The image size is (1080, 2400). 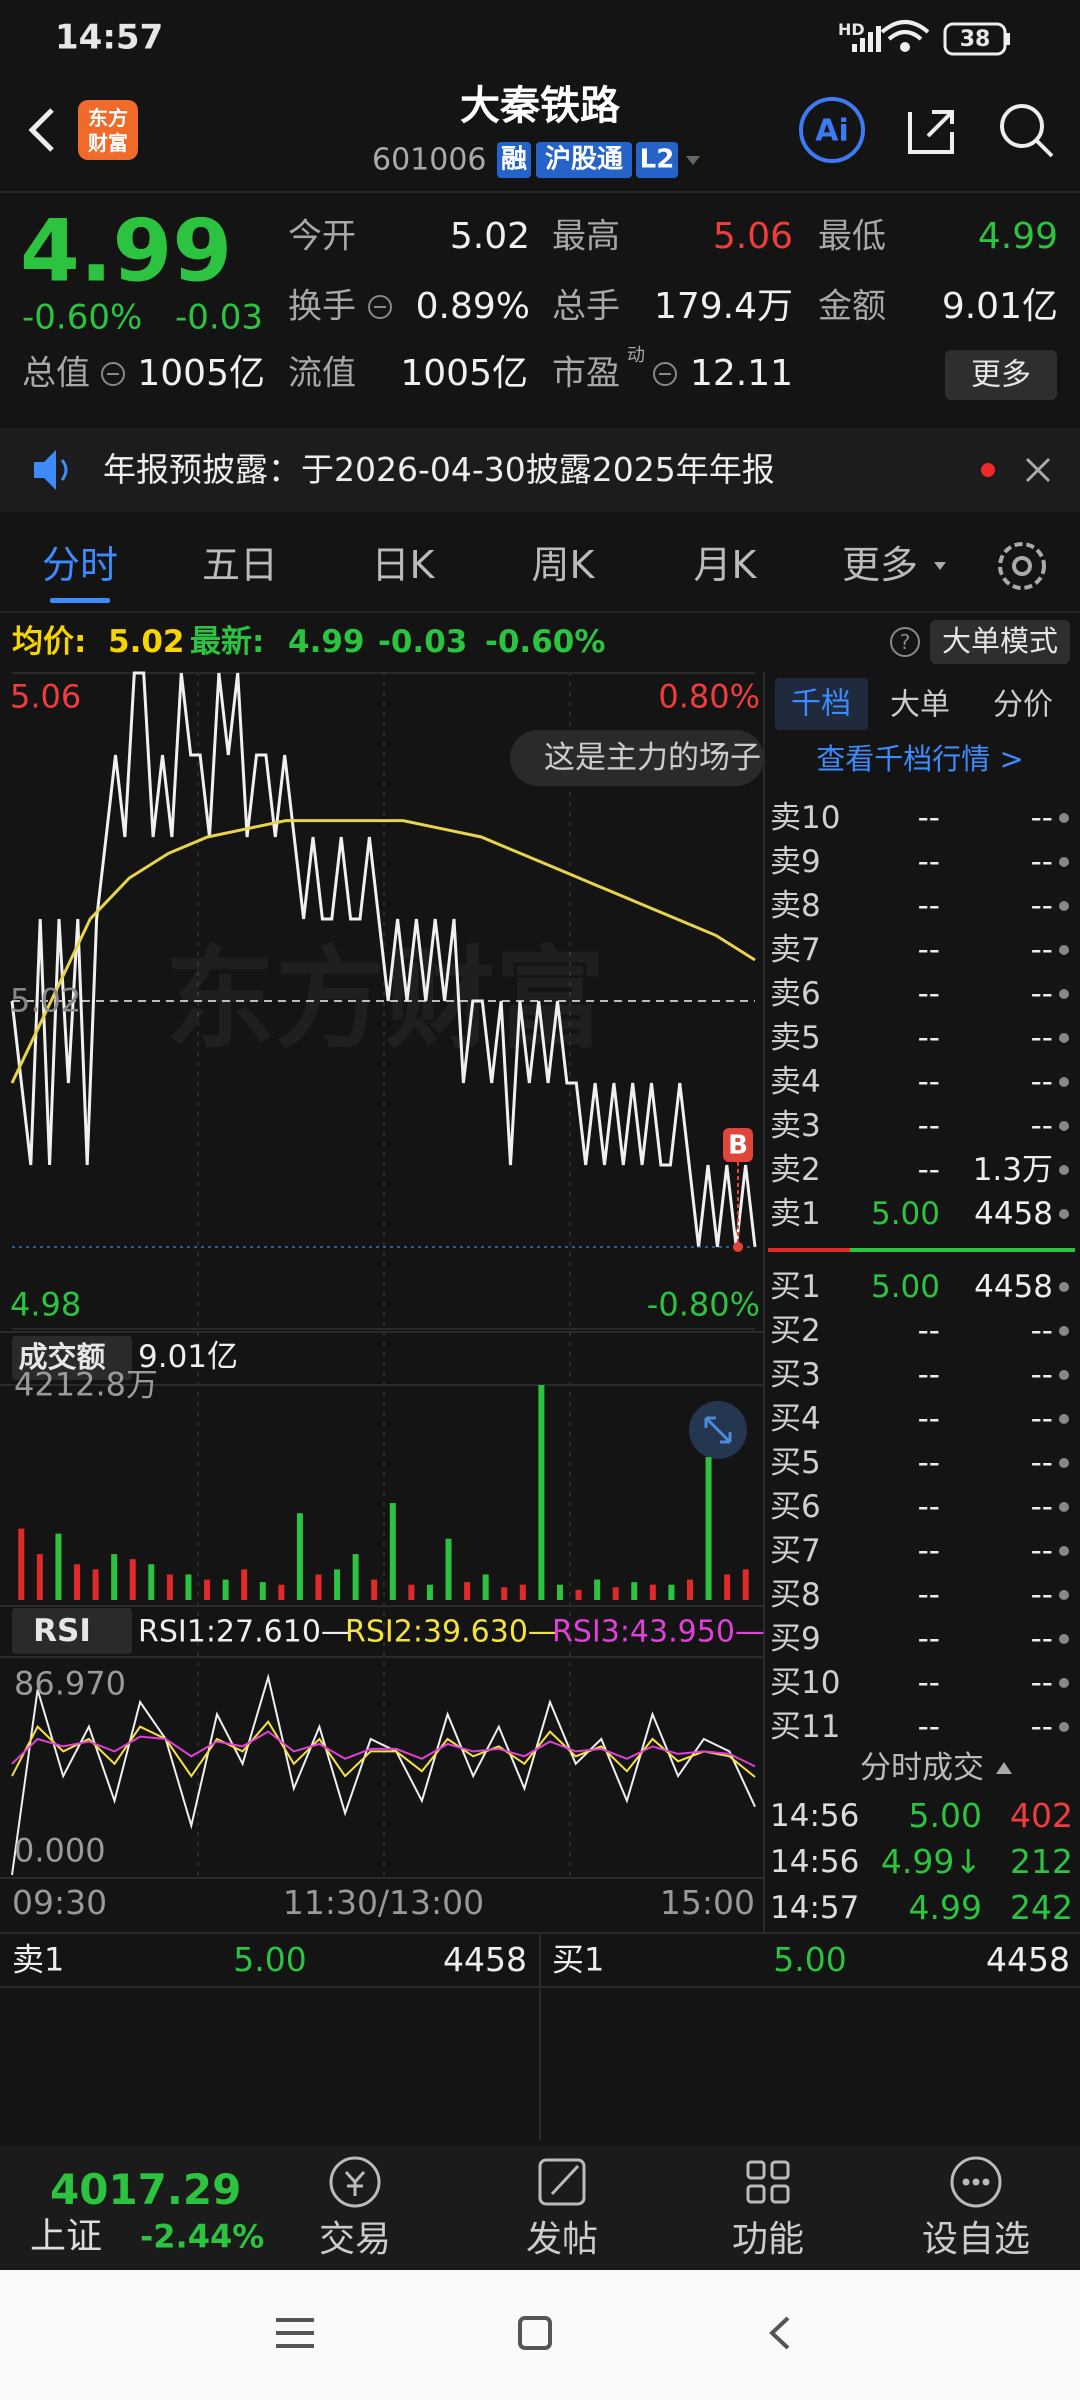 I want to click on legend-entry: RSI3:43.950—, so click(x=658, y=1632).